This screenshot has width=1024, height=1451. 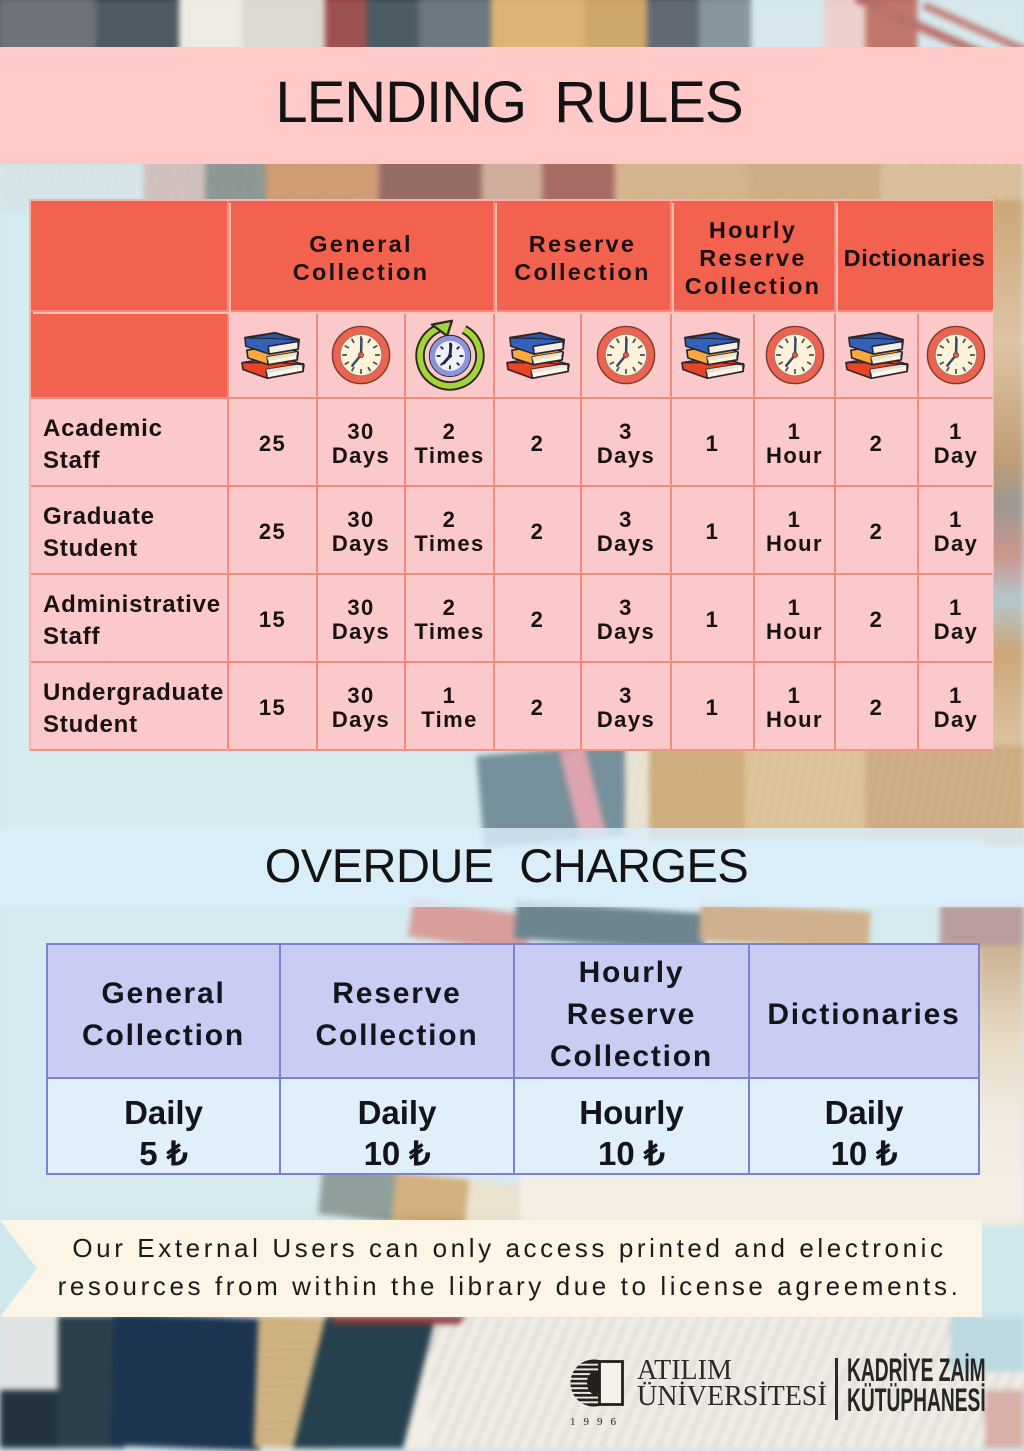 I want to click on svg-text: 1996, so click(x=597, y=1422).